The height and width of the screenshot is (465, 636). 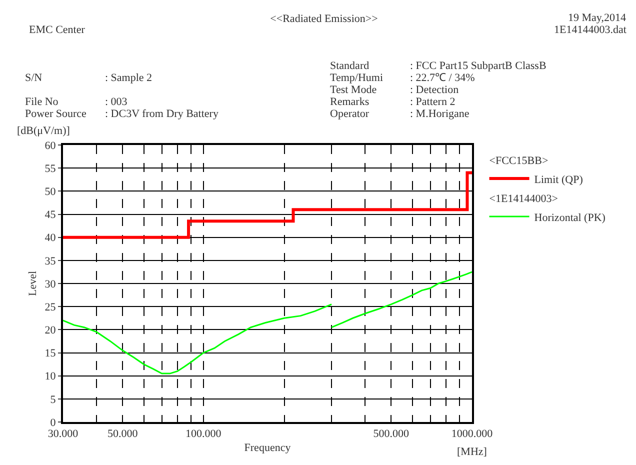 I want to click on y-axis-title: Level, so click(x=32, y=283).